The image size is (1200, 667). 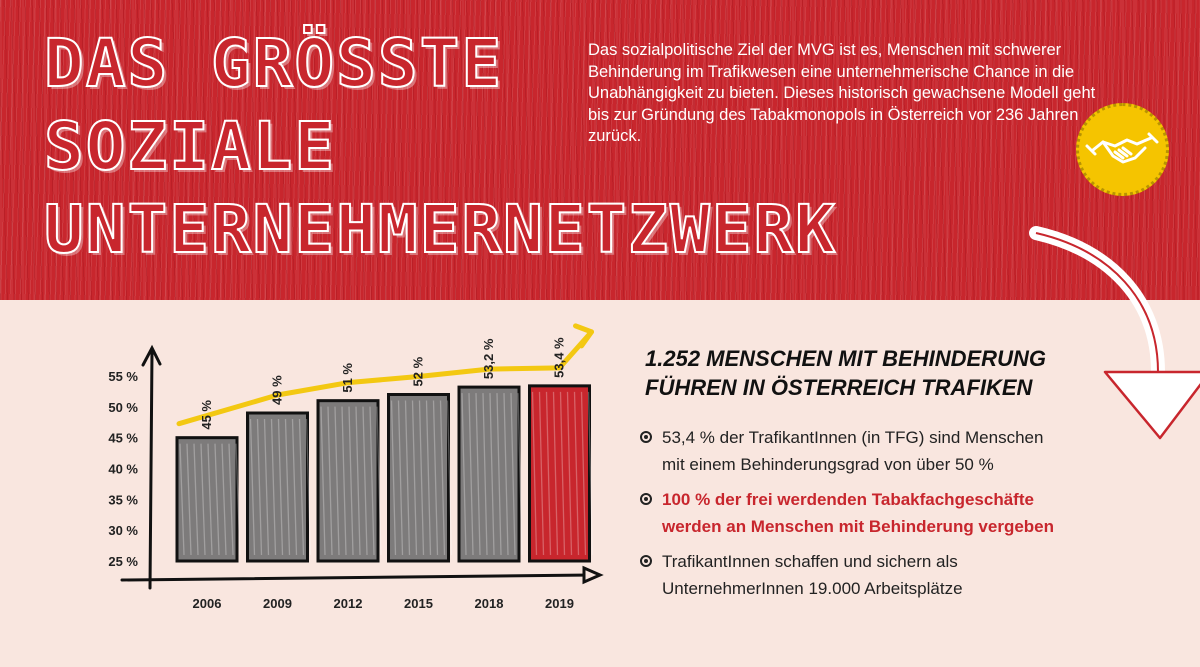 What do you see at coordinates (123, 438) in the screenshot?
I see `y-tick-label: 45 %` at bounding box center [123, 438].